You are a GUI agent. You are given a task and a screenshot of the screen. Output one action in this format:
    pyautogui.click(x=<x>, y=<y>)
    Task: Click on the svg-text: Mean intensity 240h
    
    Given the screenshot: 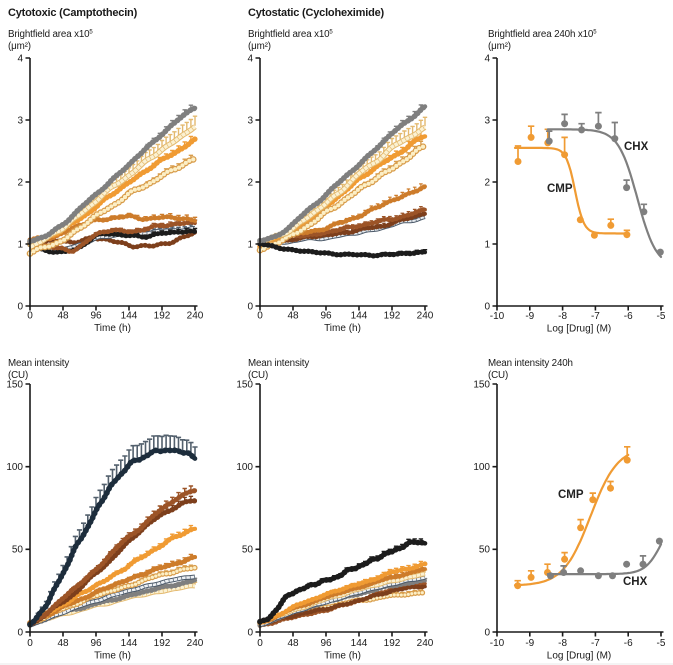 What is the action you would take?
    pyautogui.click(x=530, y=363)
    